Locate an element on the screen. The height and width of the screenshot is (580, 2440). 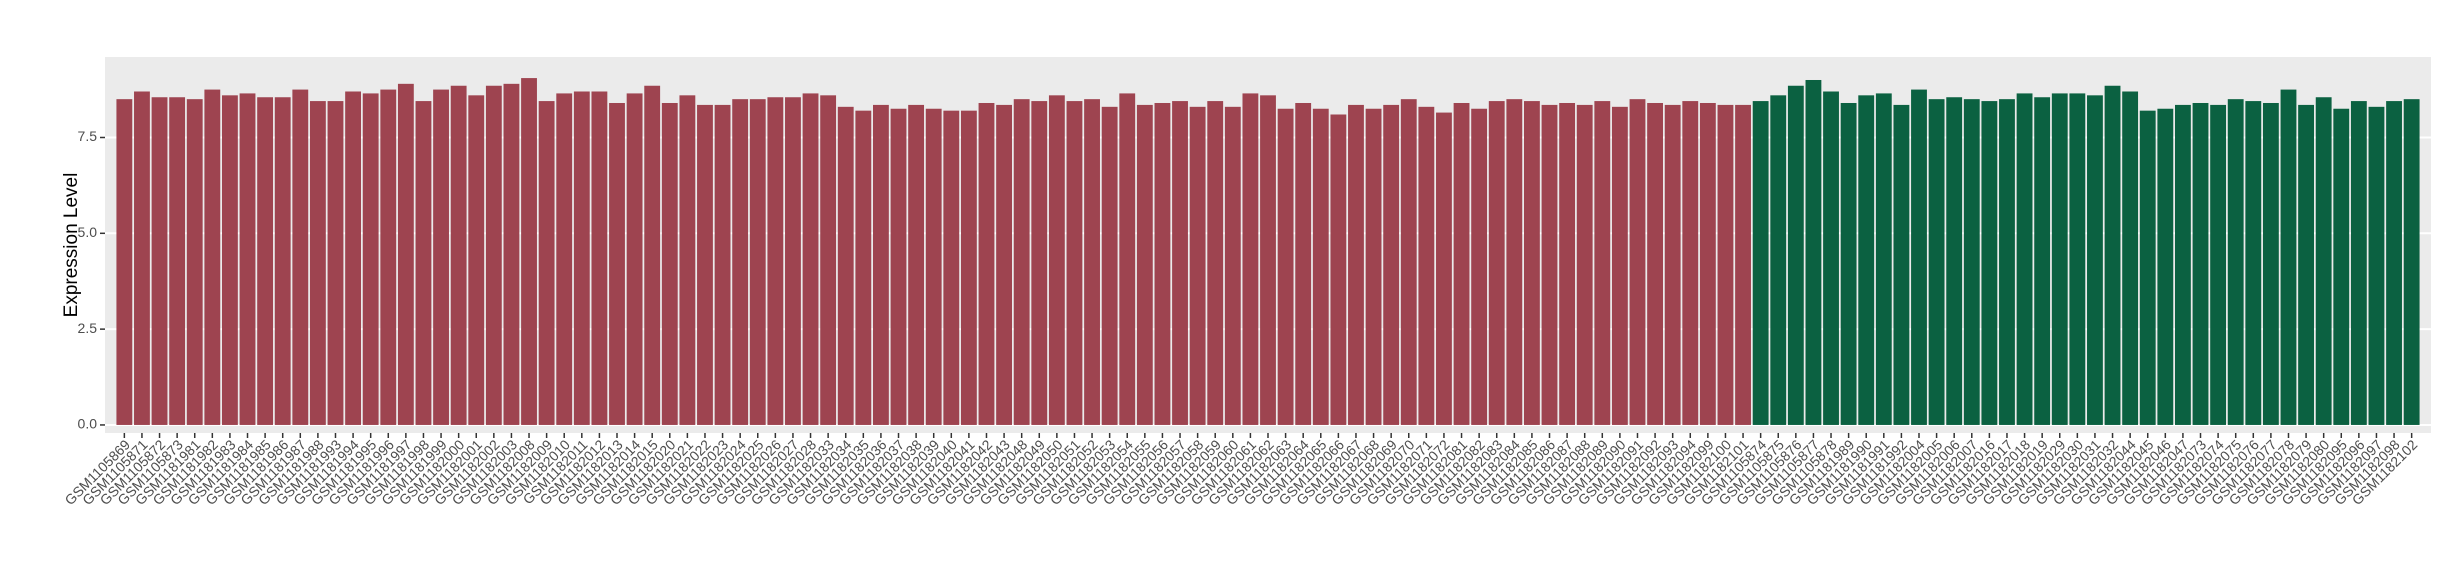
y-tick-label: 7.5 is located at coordinates (88, 136).